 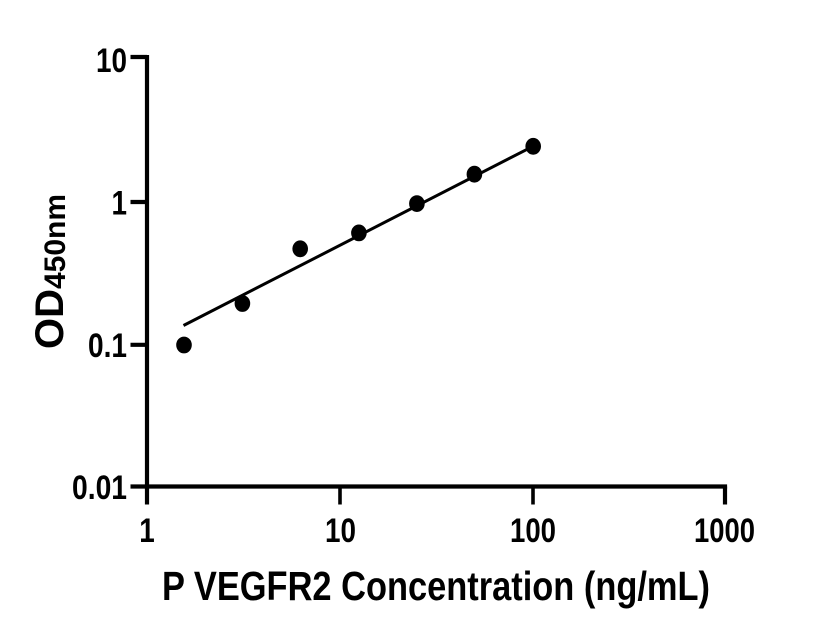 What do you see at coordinates (99, 488) in the screenshot?
I see `svg-text: 0.01` at bounding box center [99, 488].